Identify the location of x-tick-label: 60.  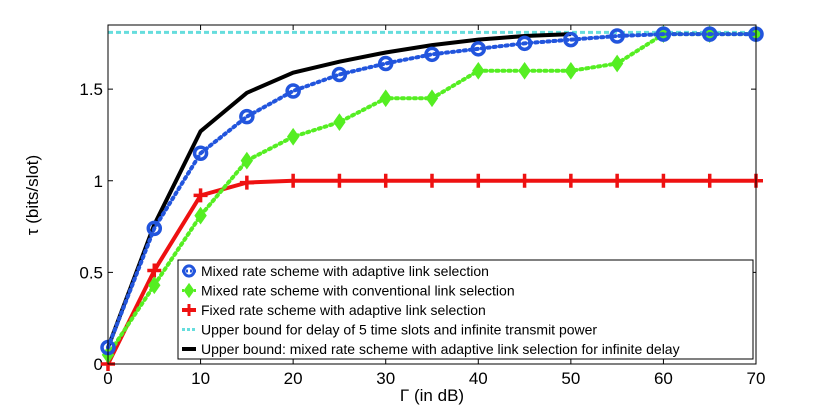
(663, 378).